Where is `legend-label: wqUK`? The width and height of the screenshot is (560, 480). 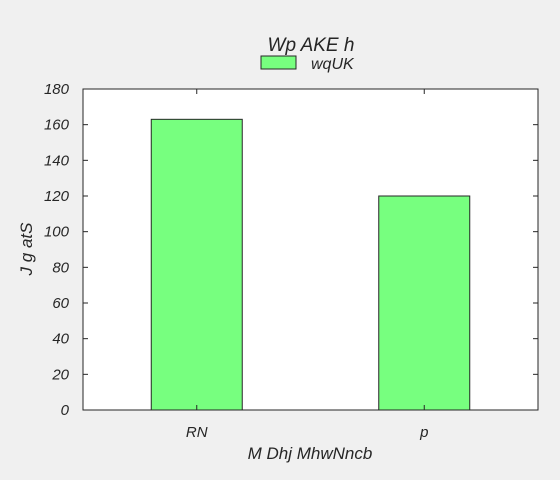
legend-label: wqUK is located at coordinates (333, 64).